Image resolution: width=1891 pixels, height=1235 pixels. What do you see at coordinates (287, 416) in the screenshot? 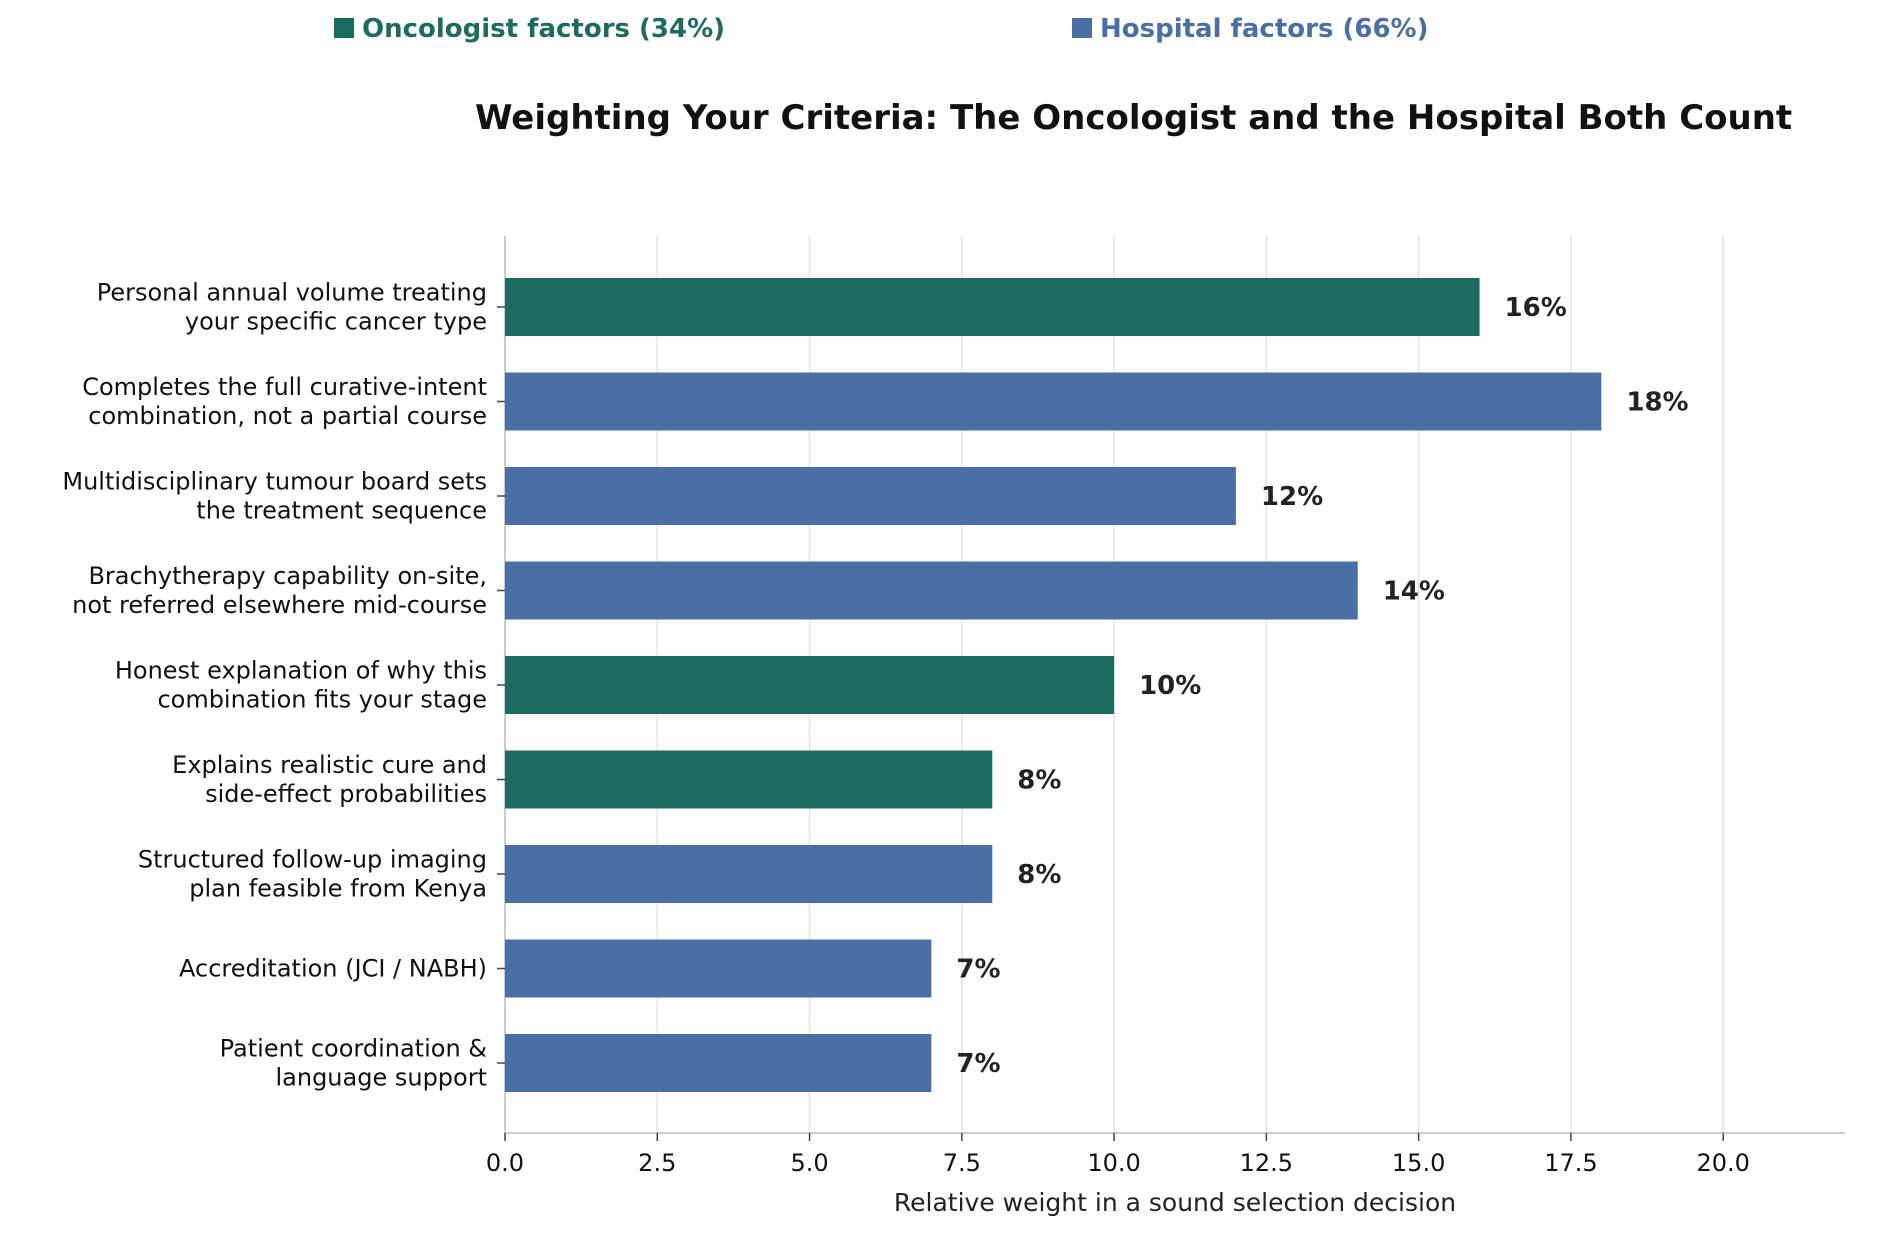
I see `category-label-line: combination, not a partial course` at bounding box center [287, 416].